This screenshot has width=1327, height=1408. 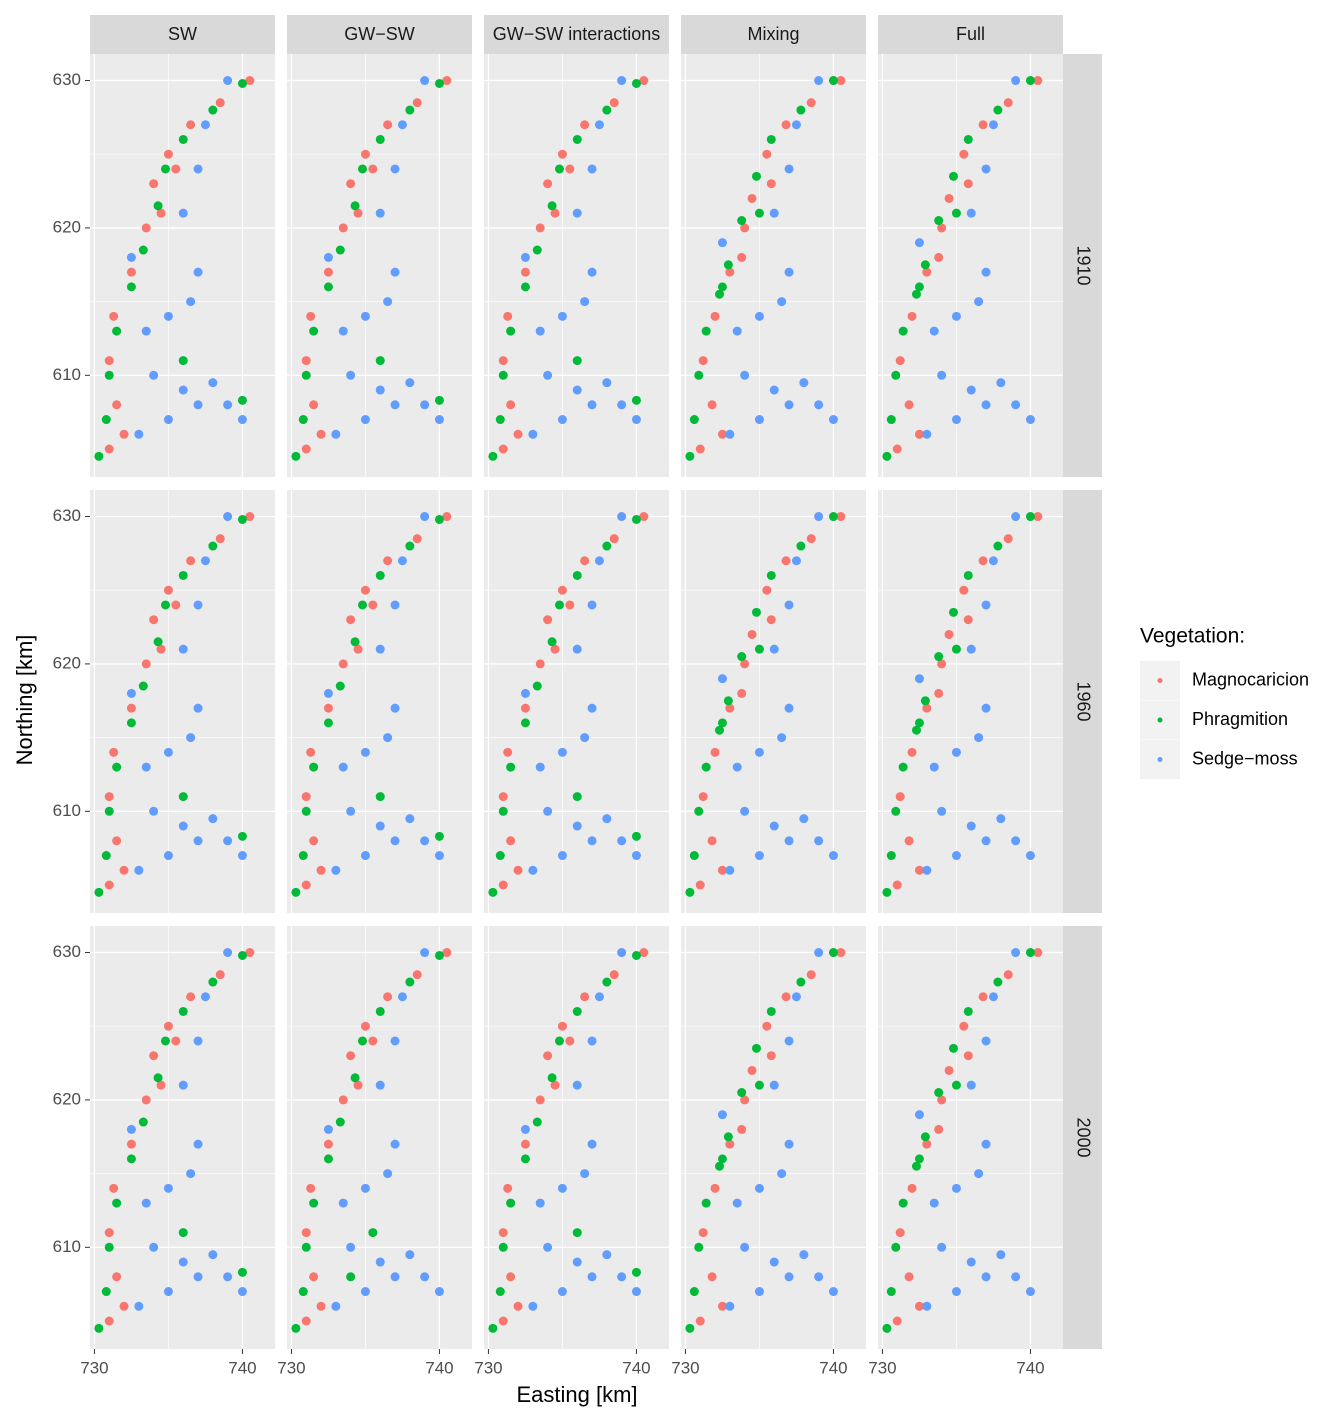 What do you see at coordinates (1240, 719) in the screenshot?
I see `legend-label: Phragmition` at bounding box center [1240, 719].